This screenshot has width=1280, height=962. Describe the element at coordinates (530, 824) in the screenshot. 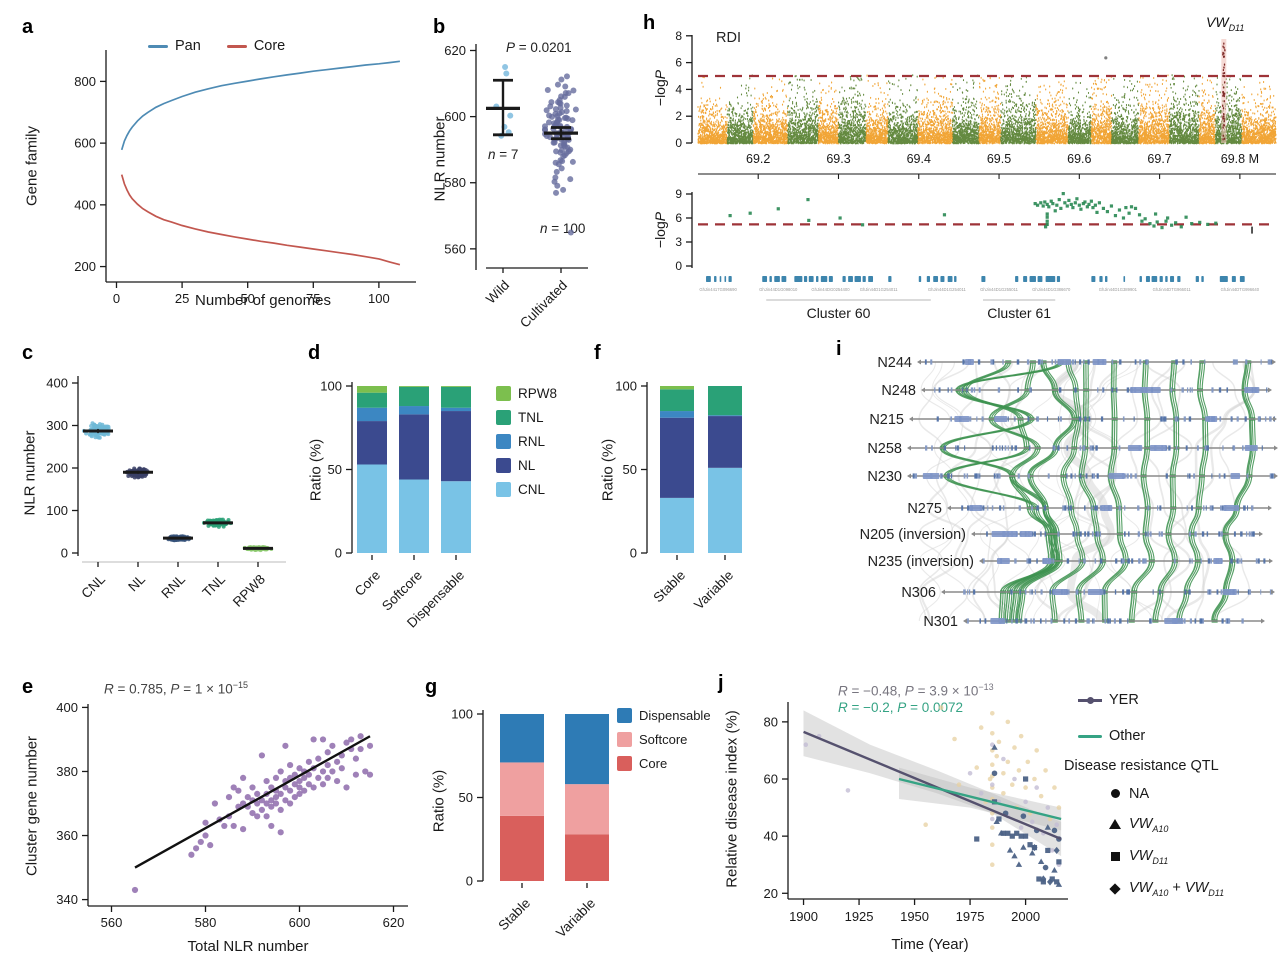

I see `core-ratio-stacked-bar-chart: 0 50 100 Stable Variable` at that location.